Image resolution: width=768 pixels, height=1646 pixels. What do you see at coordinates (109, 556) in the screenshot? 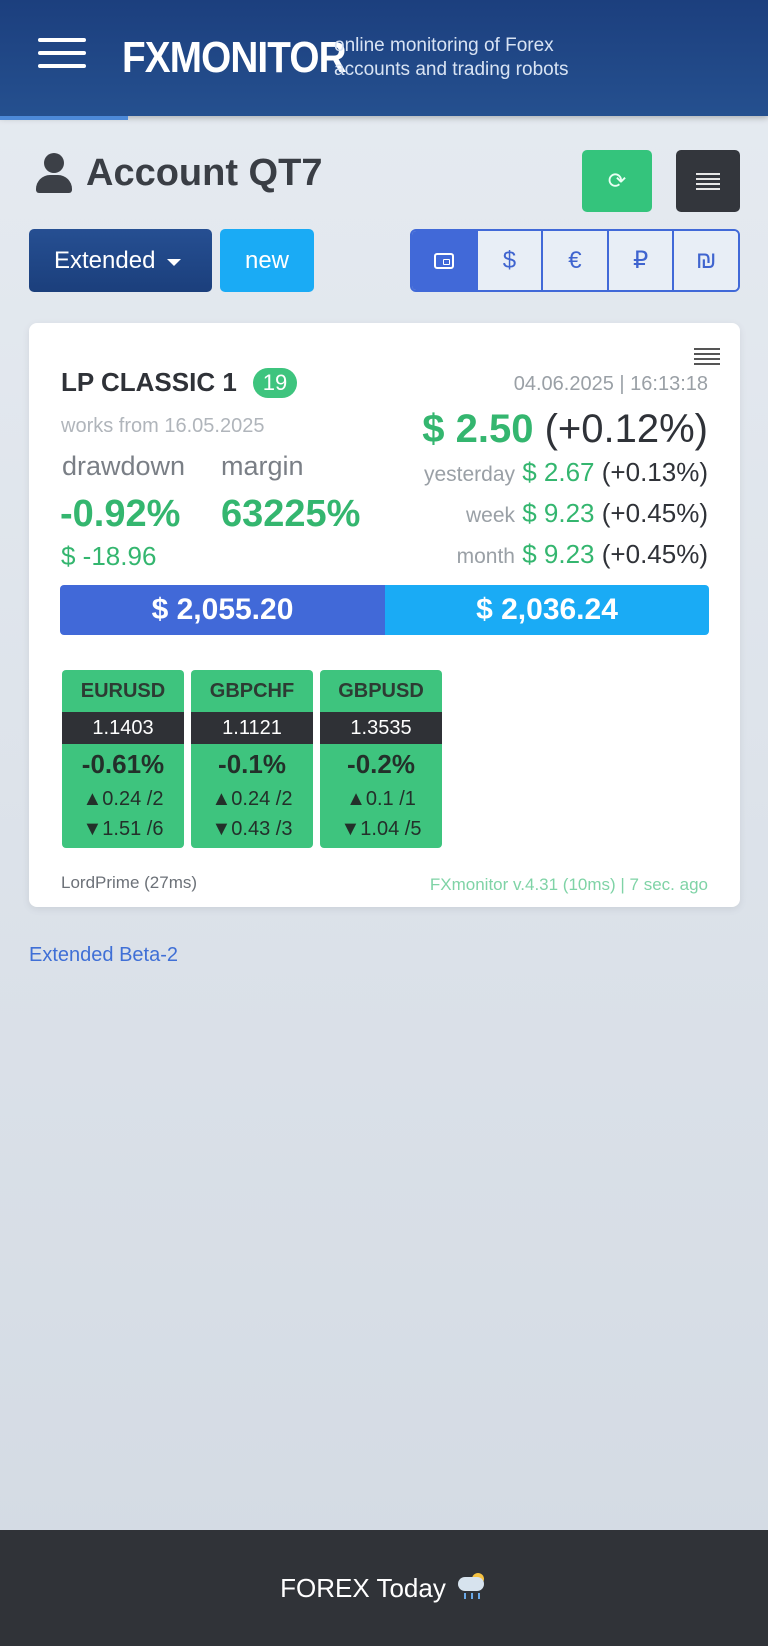
I see `drawdown-money: $ -18.96` at bounding box center [109, 556].